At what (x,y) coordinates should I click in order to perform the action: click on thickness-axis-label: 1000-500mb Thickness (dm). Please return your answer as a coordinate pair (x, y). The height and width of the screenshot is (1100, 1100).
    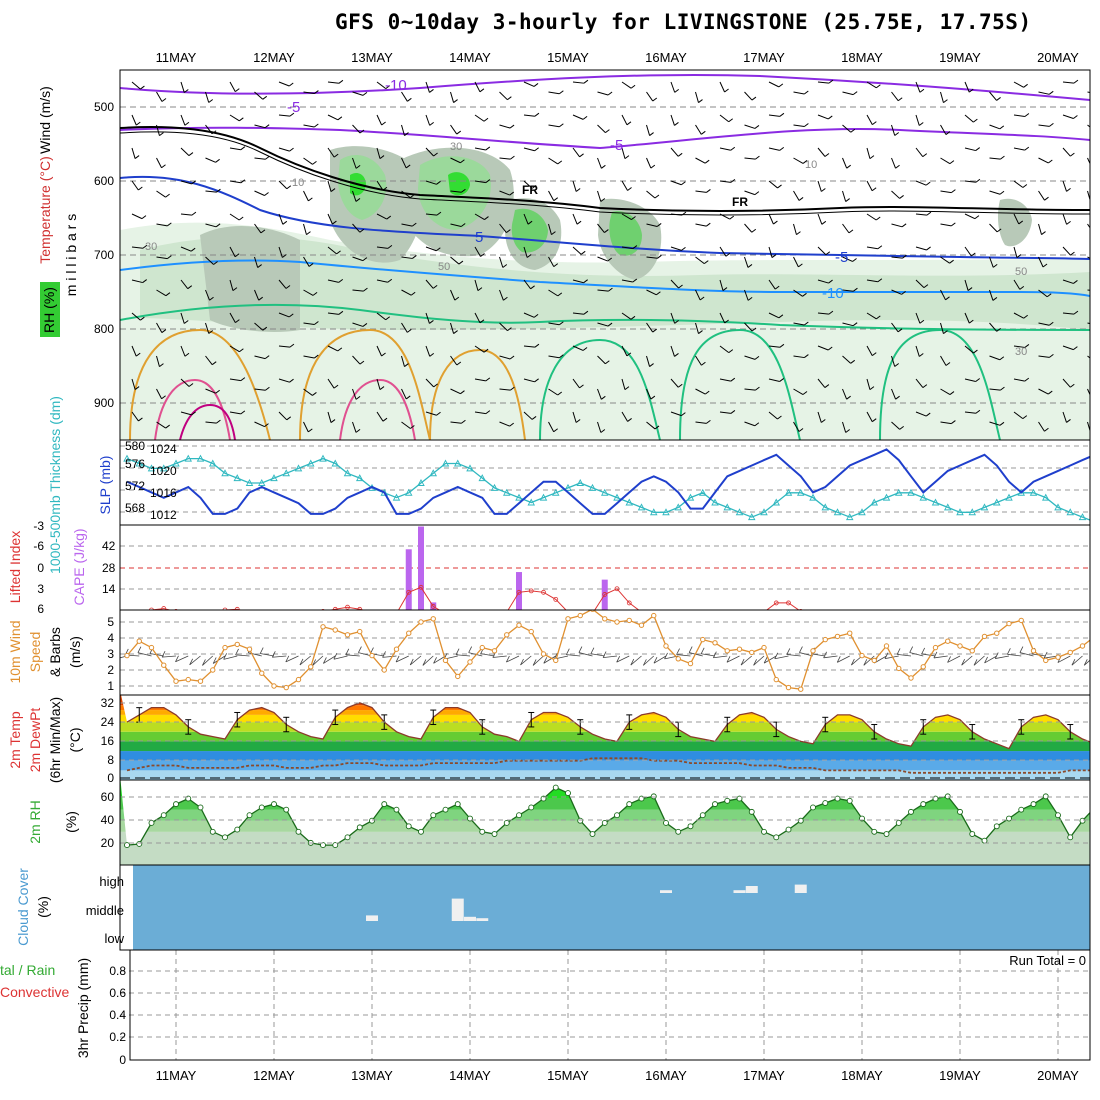
    Looking at the image, I should click on (55, 485).